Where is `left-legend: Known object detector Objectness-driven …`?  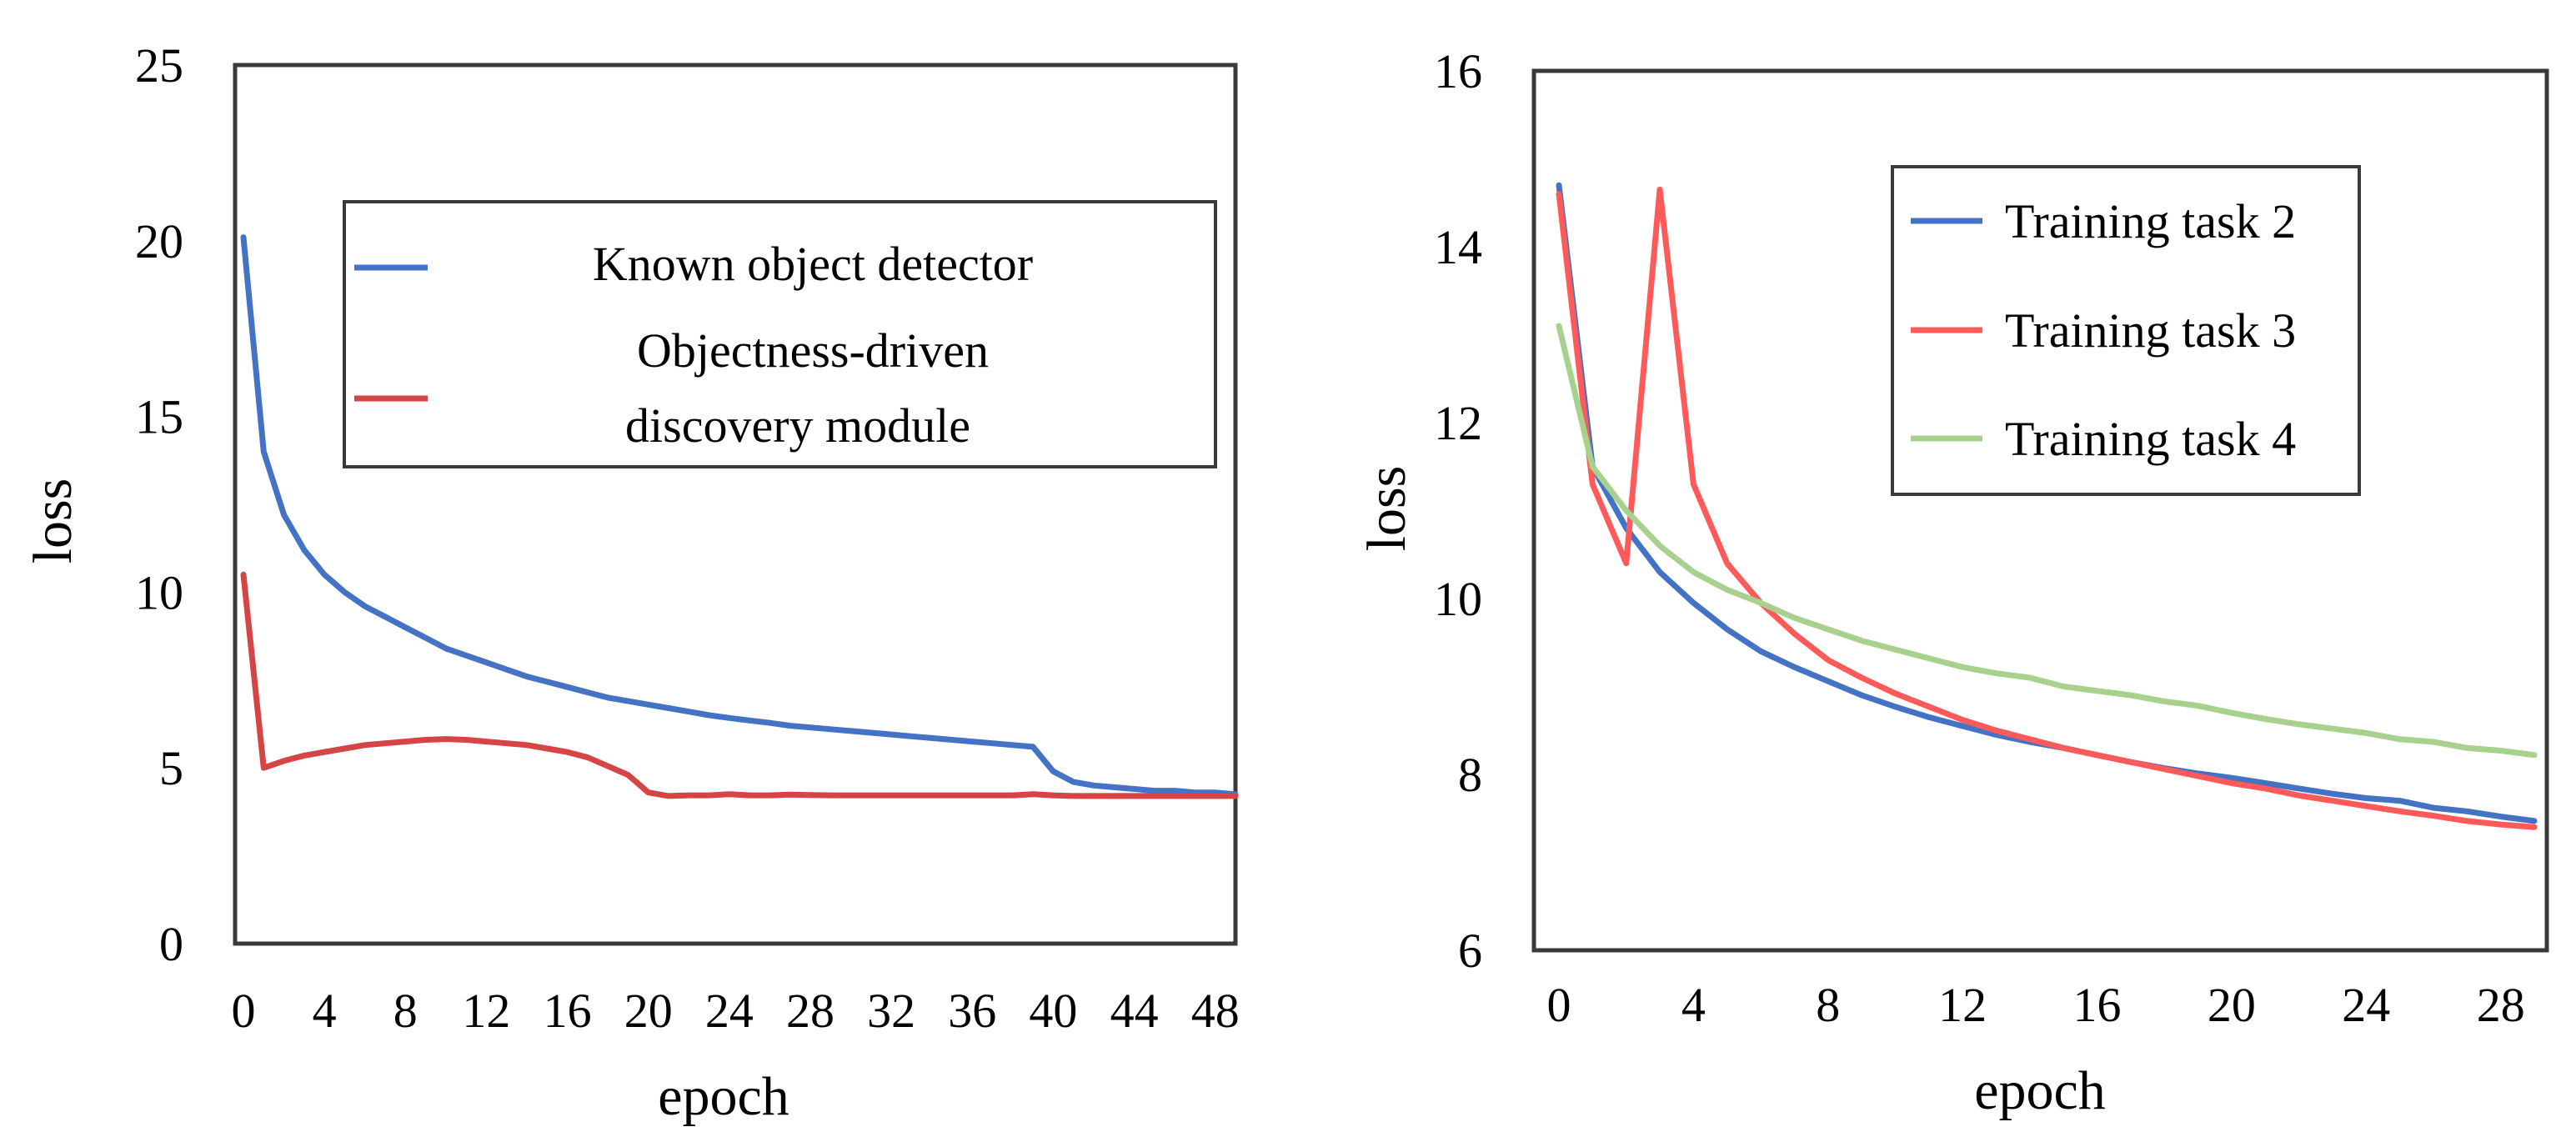
left-legend: Known object detector Objectness-driven … is located at coordinates (780, 334).